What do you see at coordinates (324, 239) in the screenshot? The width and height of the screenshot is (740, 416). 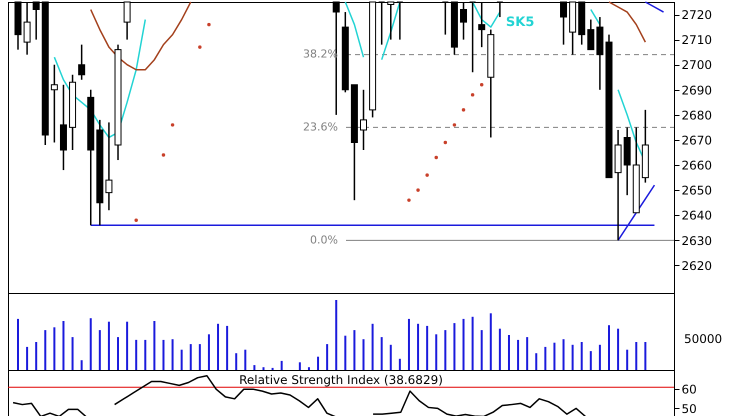 I see `annotation: 0.0%` at bounding box center [324, 239].